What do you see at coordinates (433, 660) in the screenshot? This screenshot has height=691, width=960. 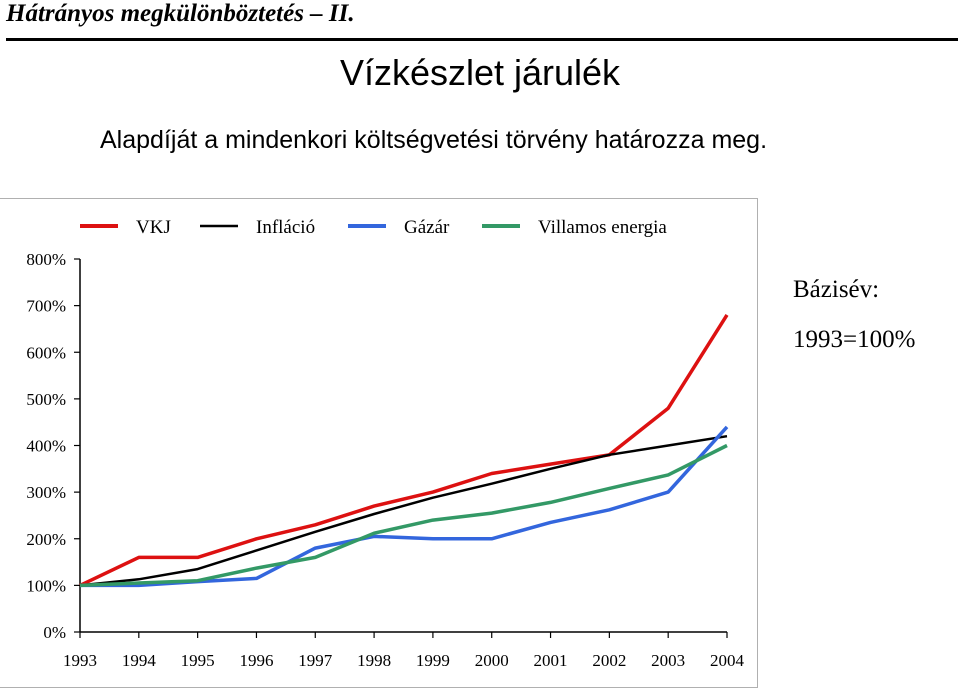 I see `x-tick-label: 1999` at bounding box center [433, 660].